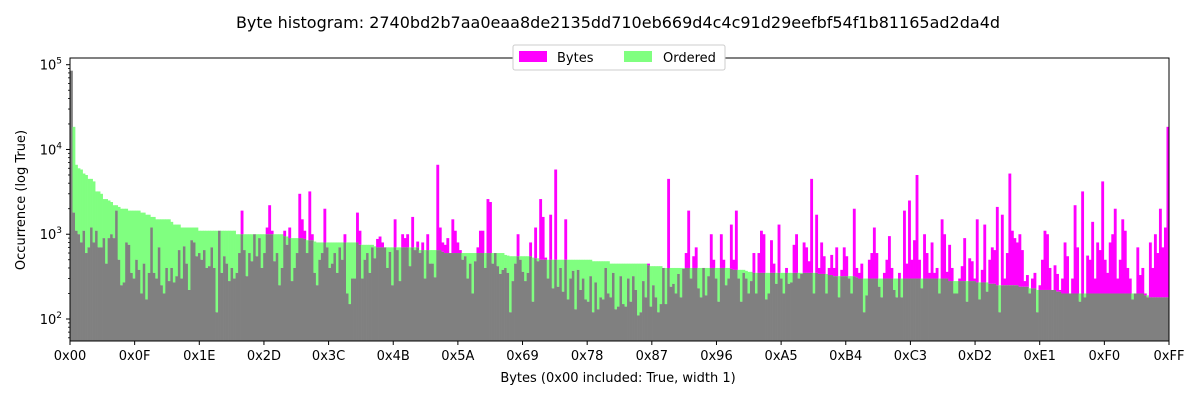 The width and height of the screenshot is (1200, 400). What do you see at coordinates (617, 378) in the screenshot?
I see `x-axis-label: Bytes (0x00 included: True, width 1)` at bounding box center [617, 378].